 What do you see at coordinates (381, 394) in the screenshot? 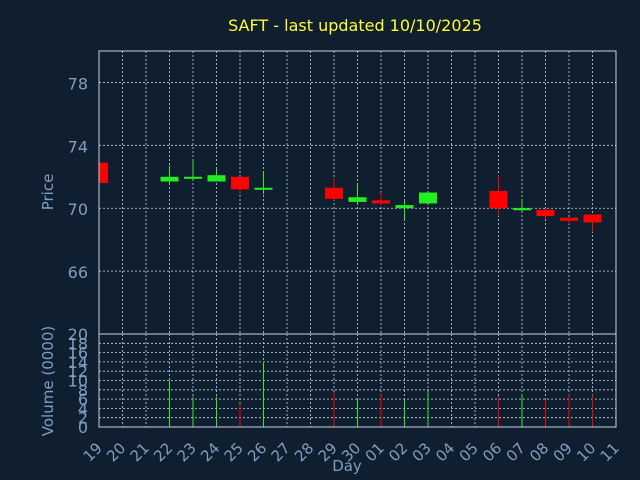
I see `volume-bars` at bounding box center [381, 394].